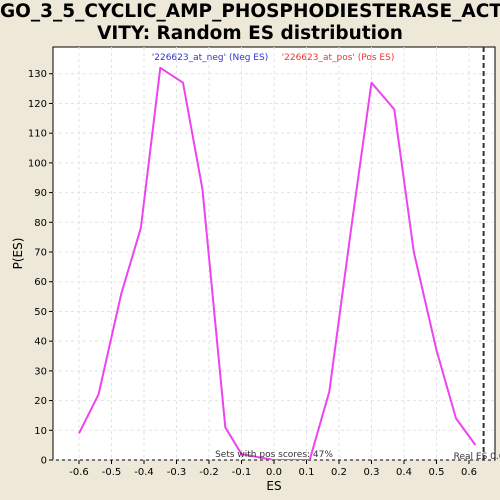 Image resolution: width=500 pixels, height=500 pixels. What do you see at coordinates (372, 472) in the screenshot?
I see `x-tick-label: 0.3` at bounding box center [372, 472].